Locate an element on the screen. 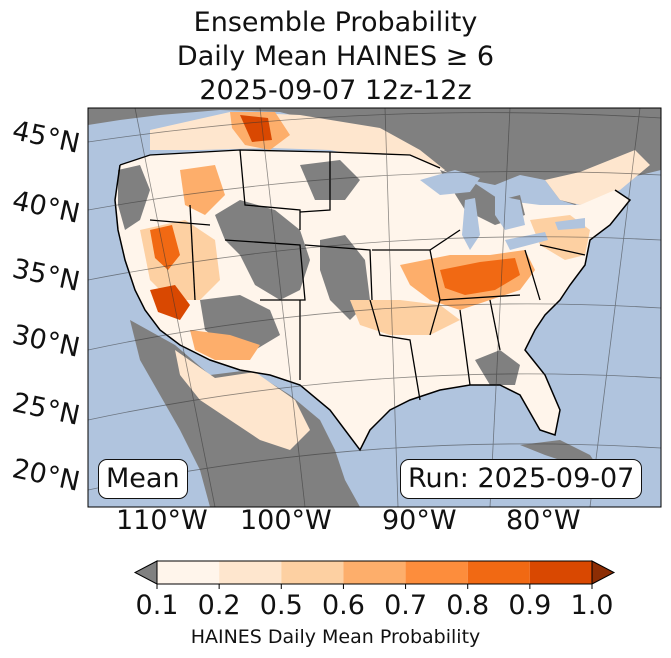 The width and height of the screenshot is (671, 658). title-line-1: Ensemble Probability is located at coordinates (335, 22).